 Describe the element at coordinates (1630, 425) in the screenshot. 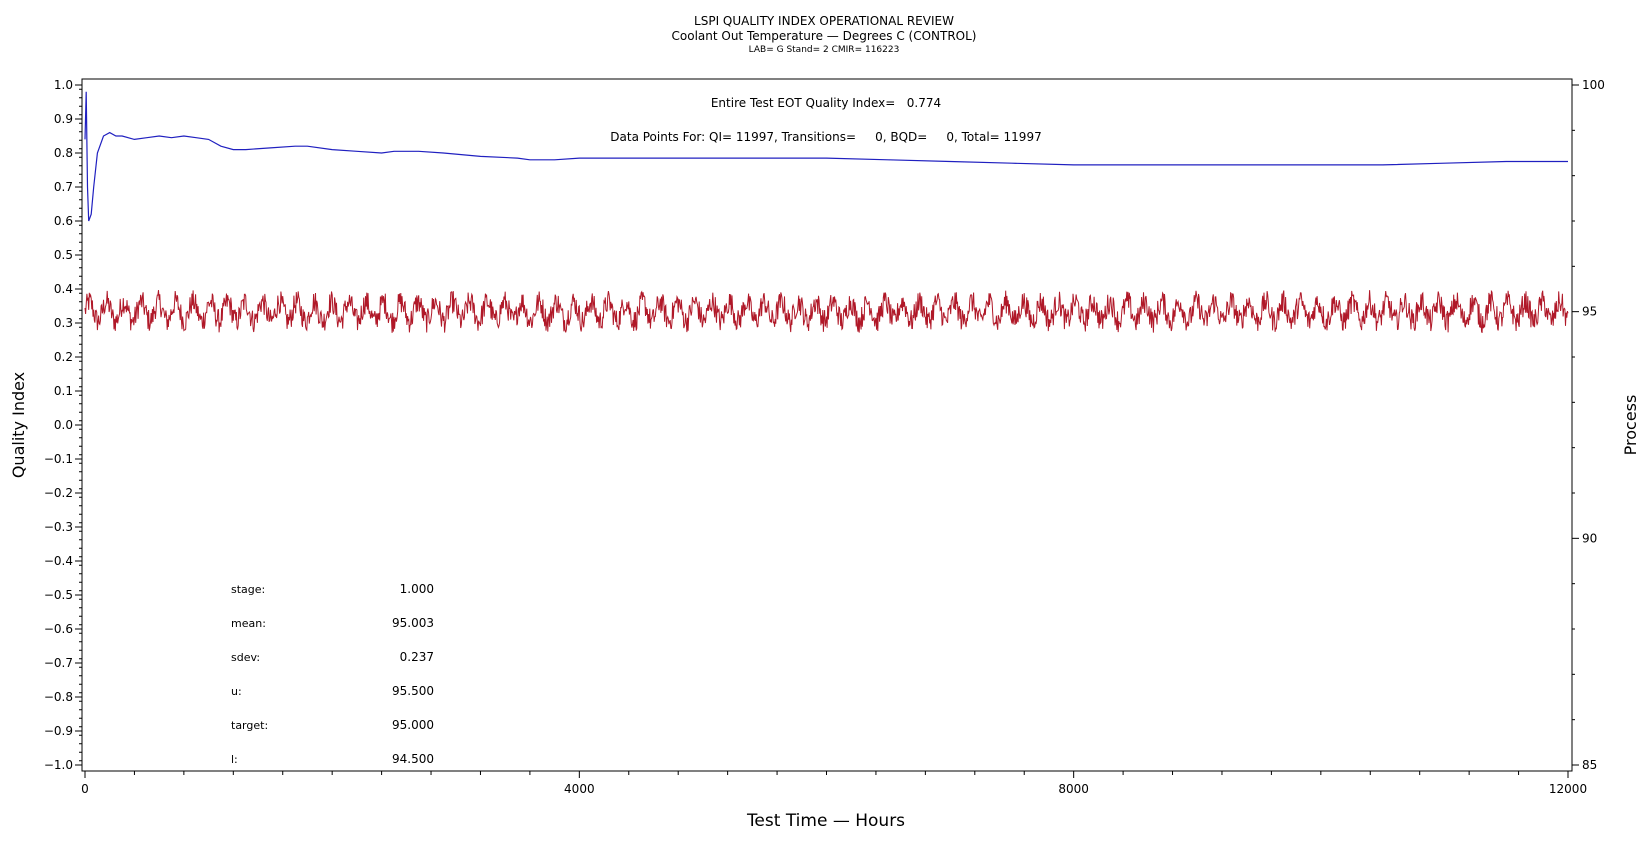

I see `y-axis-label-right: Process` at that location.